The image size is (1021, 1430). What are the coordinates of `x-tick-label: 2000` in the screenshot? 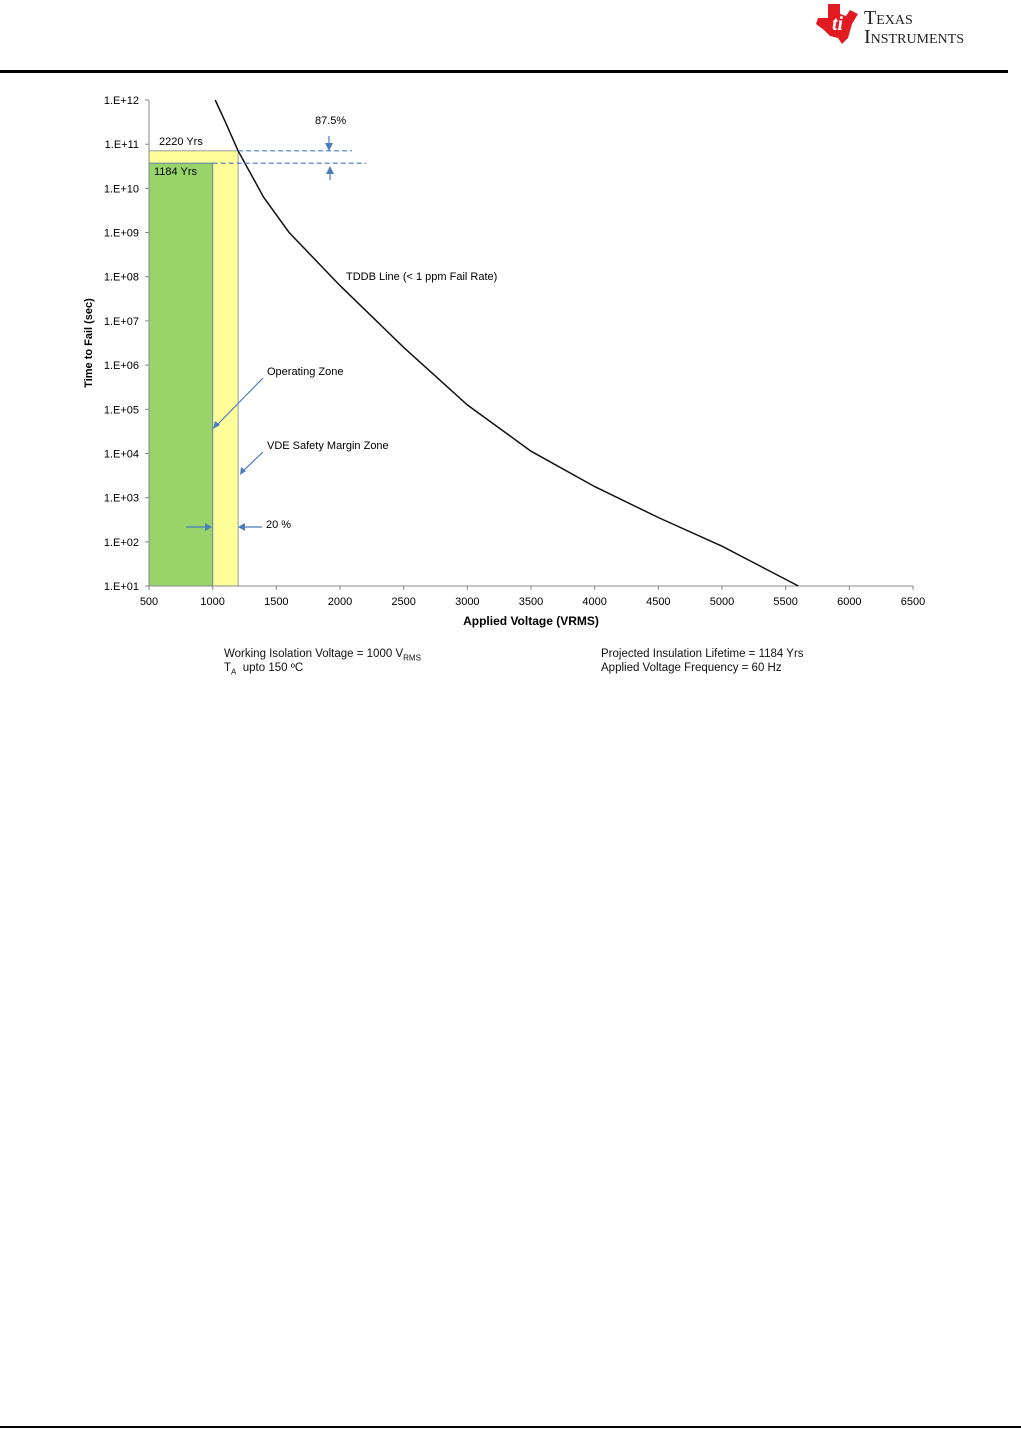 It's located at (340, 602).